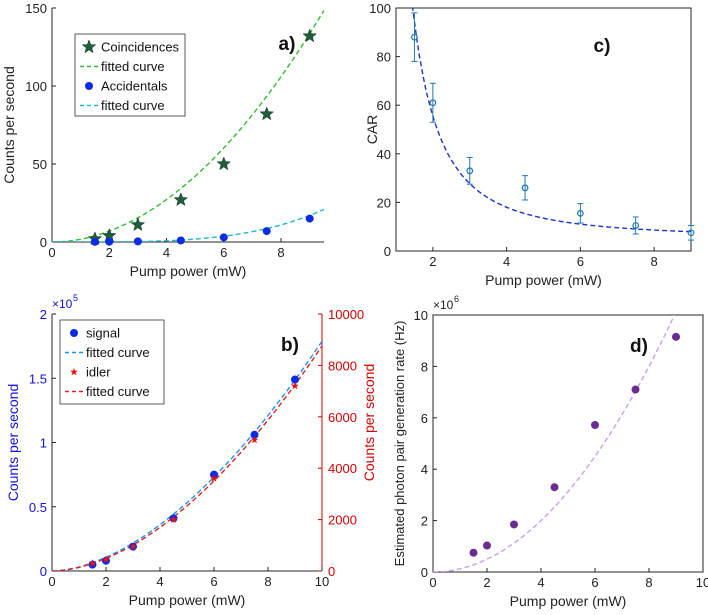 This screenshot has height=615, width=708. Describe the element at coordinates (140, 47) in the screenshot. I see `legend-label: Coincidences` at that location.